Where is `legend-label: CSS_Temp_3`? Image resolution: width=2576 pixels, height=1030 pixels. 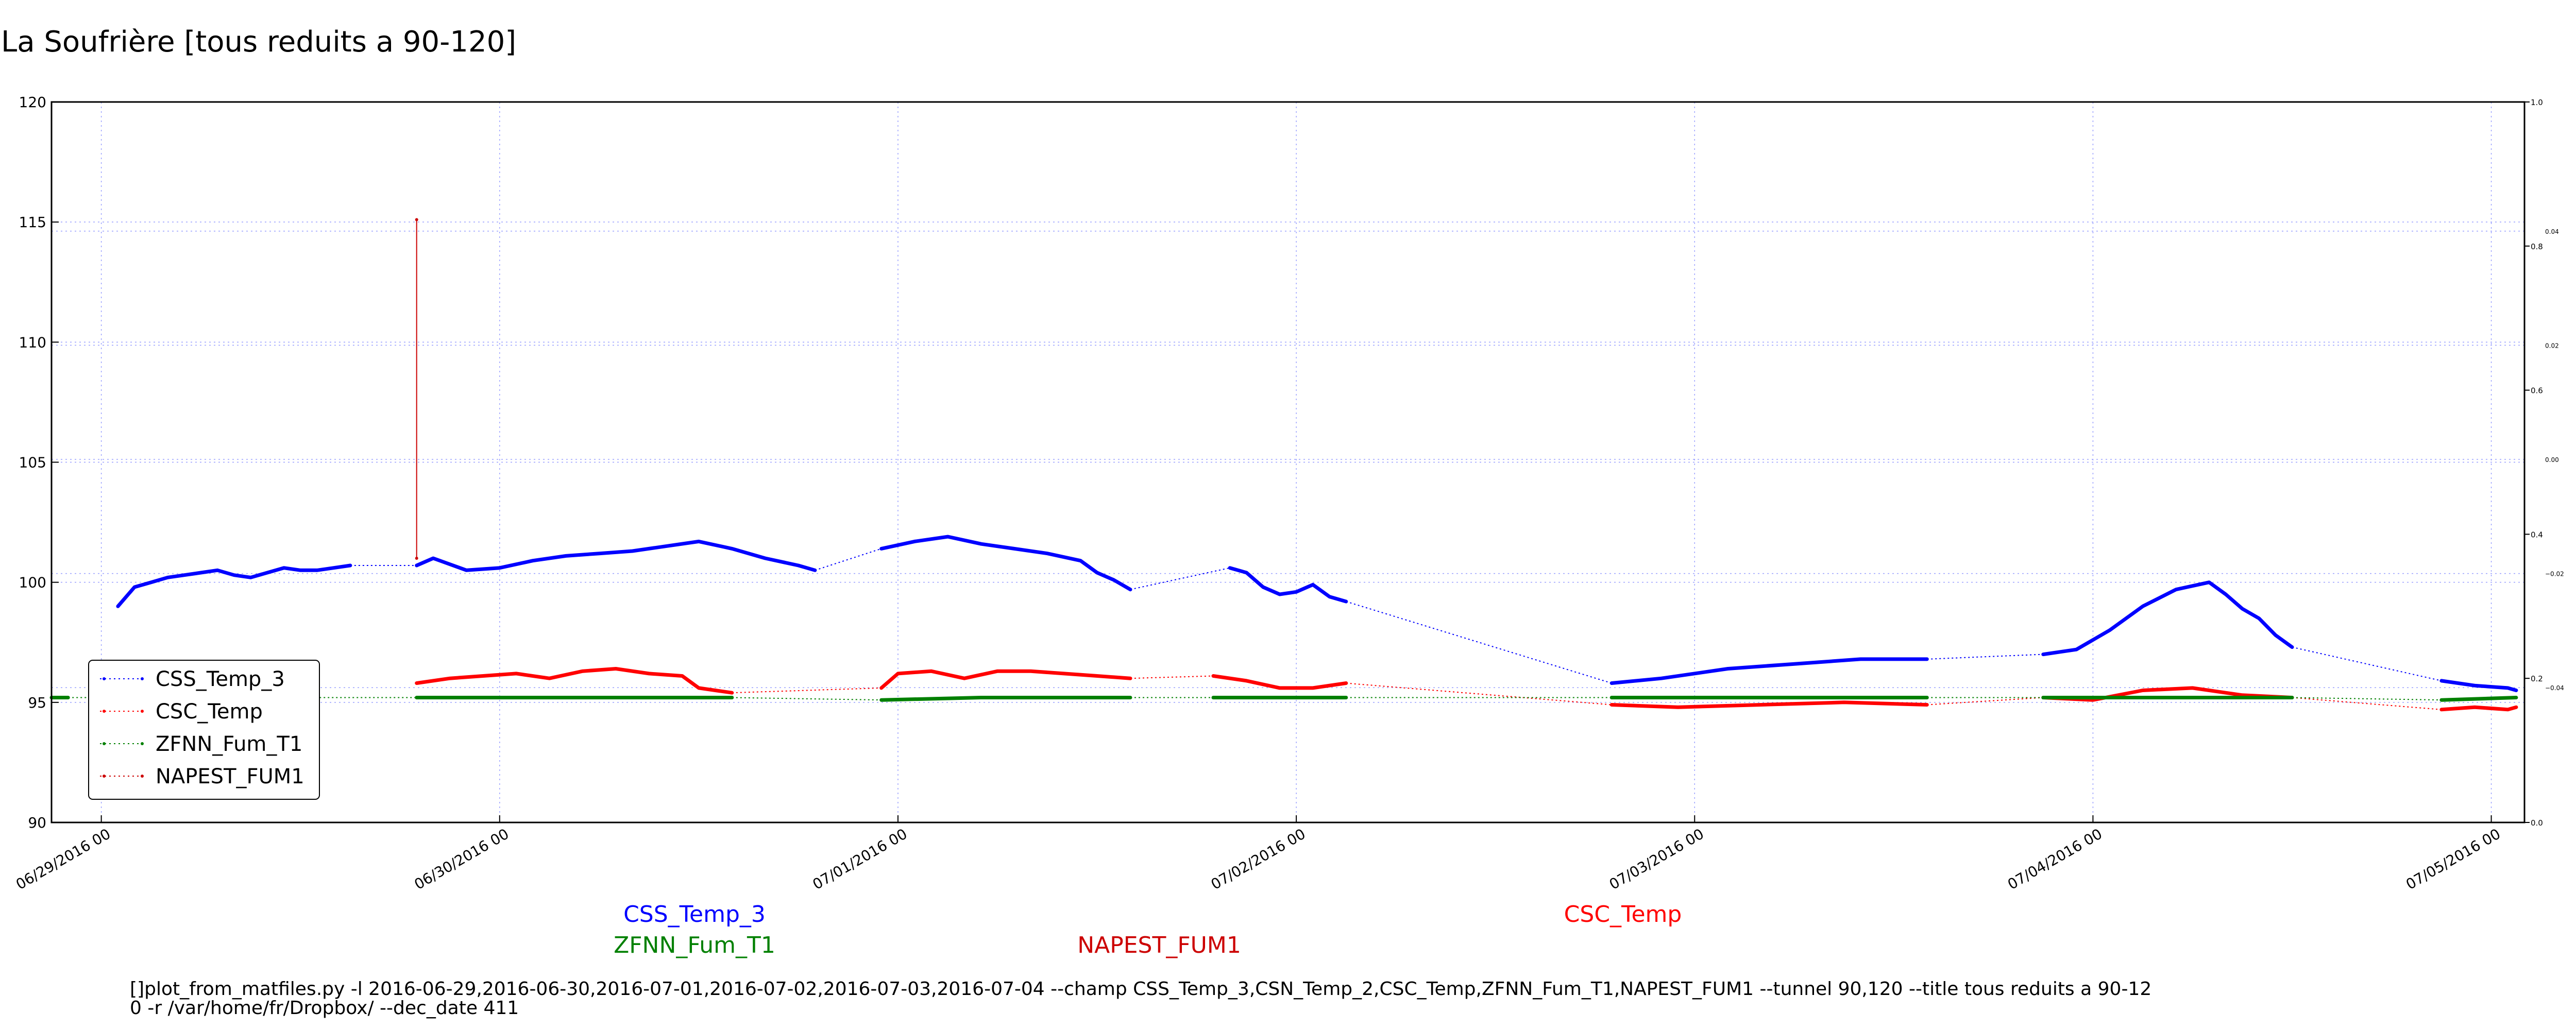
legend-label: CSS_Temp_3 is located at coordinates (220, 679).